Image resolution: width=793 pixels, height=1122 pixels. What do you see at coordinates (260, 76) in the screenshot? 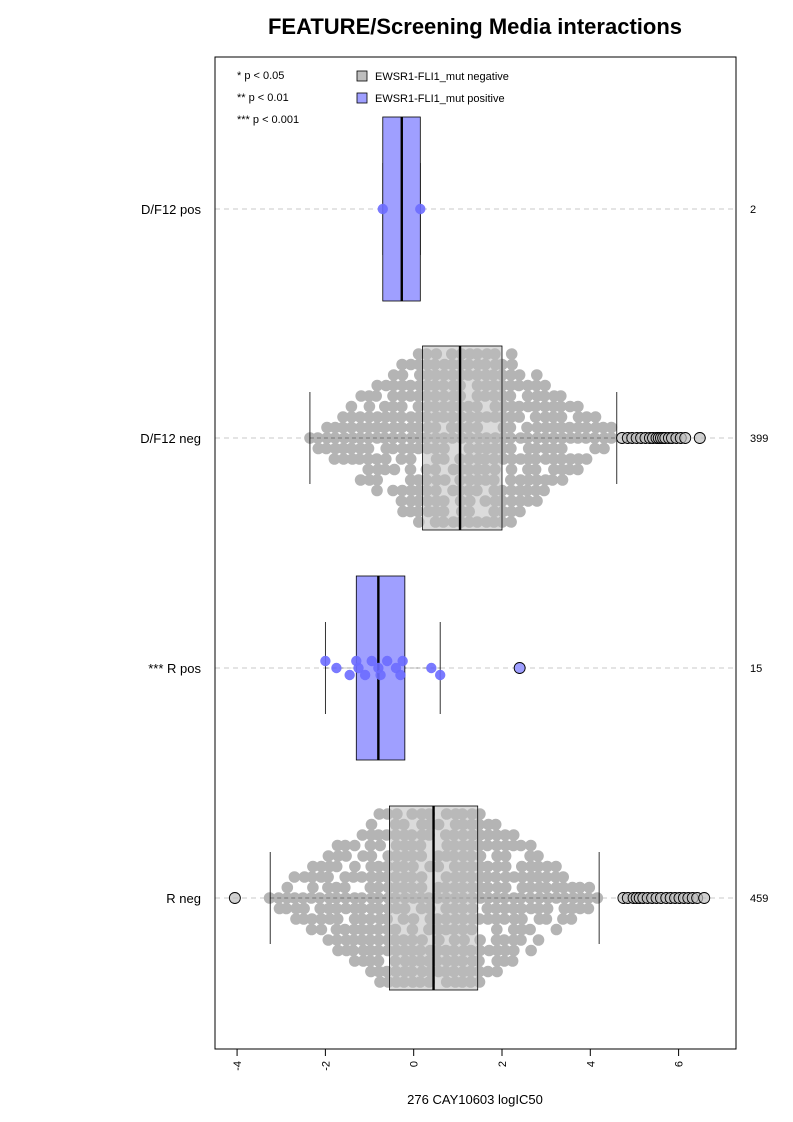
I see `significance-key-item: * p < 0.05` at bounding box center [260, 76].